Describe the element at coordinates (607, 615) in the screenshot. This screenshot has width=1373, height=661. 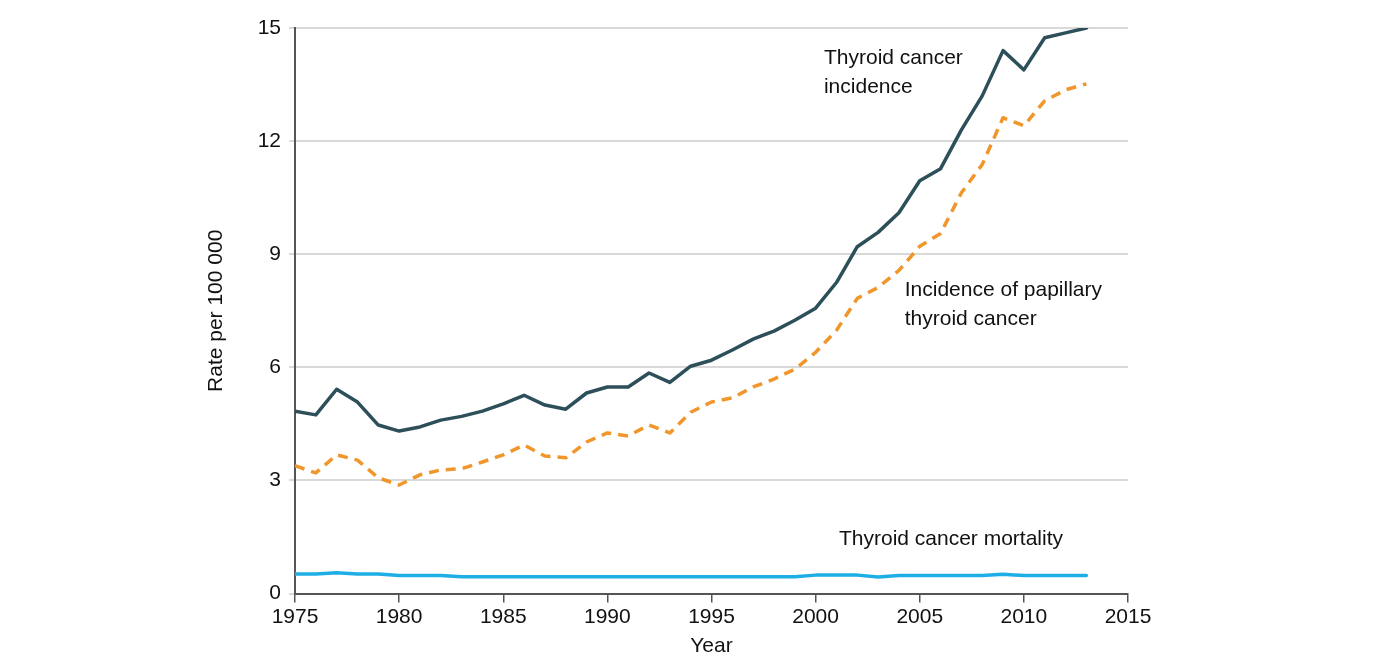
I see `x-tick-label: 1990` at that location.